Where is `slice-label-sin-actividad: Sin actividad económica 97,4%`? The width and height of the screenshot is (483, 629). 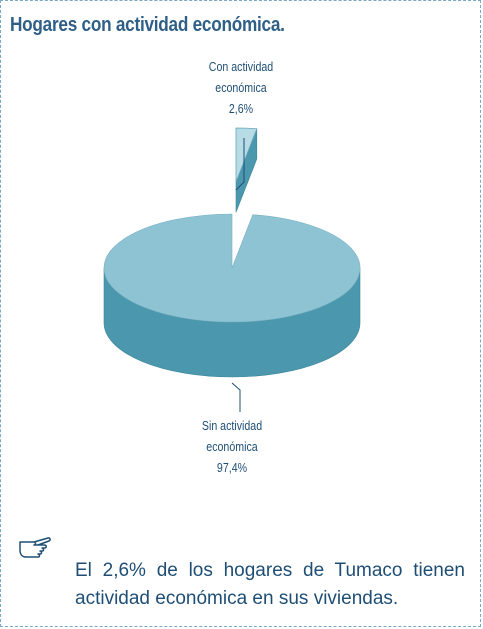 slice-label-sin-actividad: Sin actividad económica 97,4% is located at coordinates (232, 447).